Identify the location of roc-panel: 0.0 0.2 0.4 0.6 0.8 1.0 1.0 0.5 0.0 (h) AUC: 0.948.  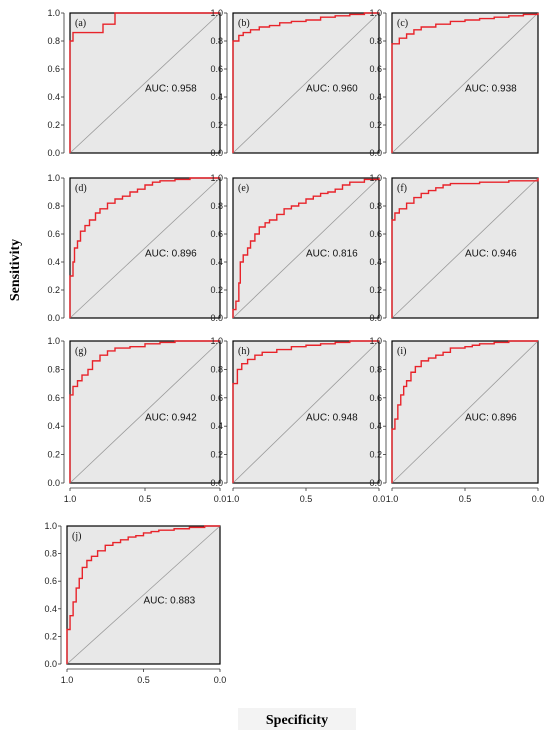
(297, 420).